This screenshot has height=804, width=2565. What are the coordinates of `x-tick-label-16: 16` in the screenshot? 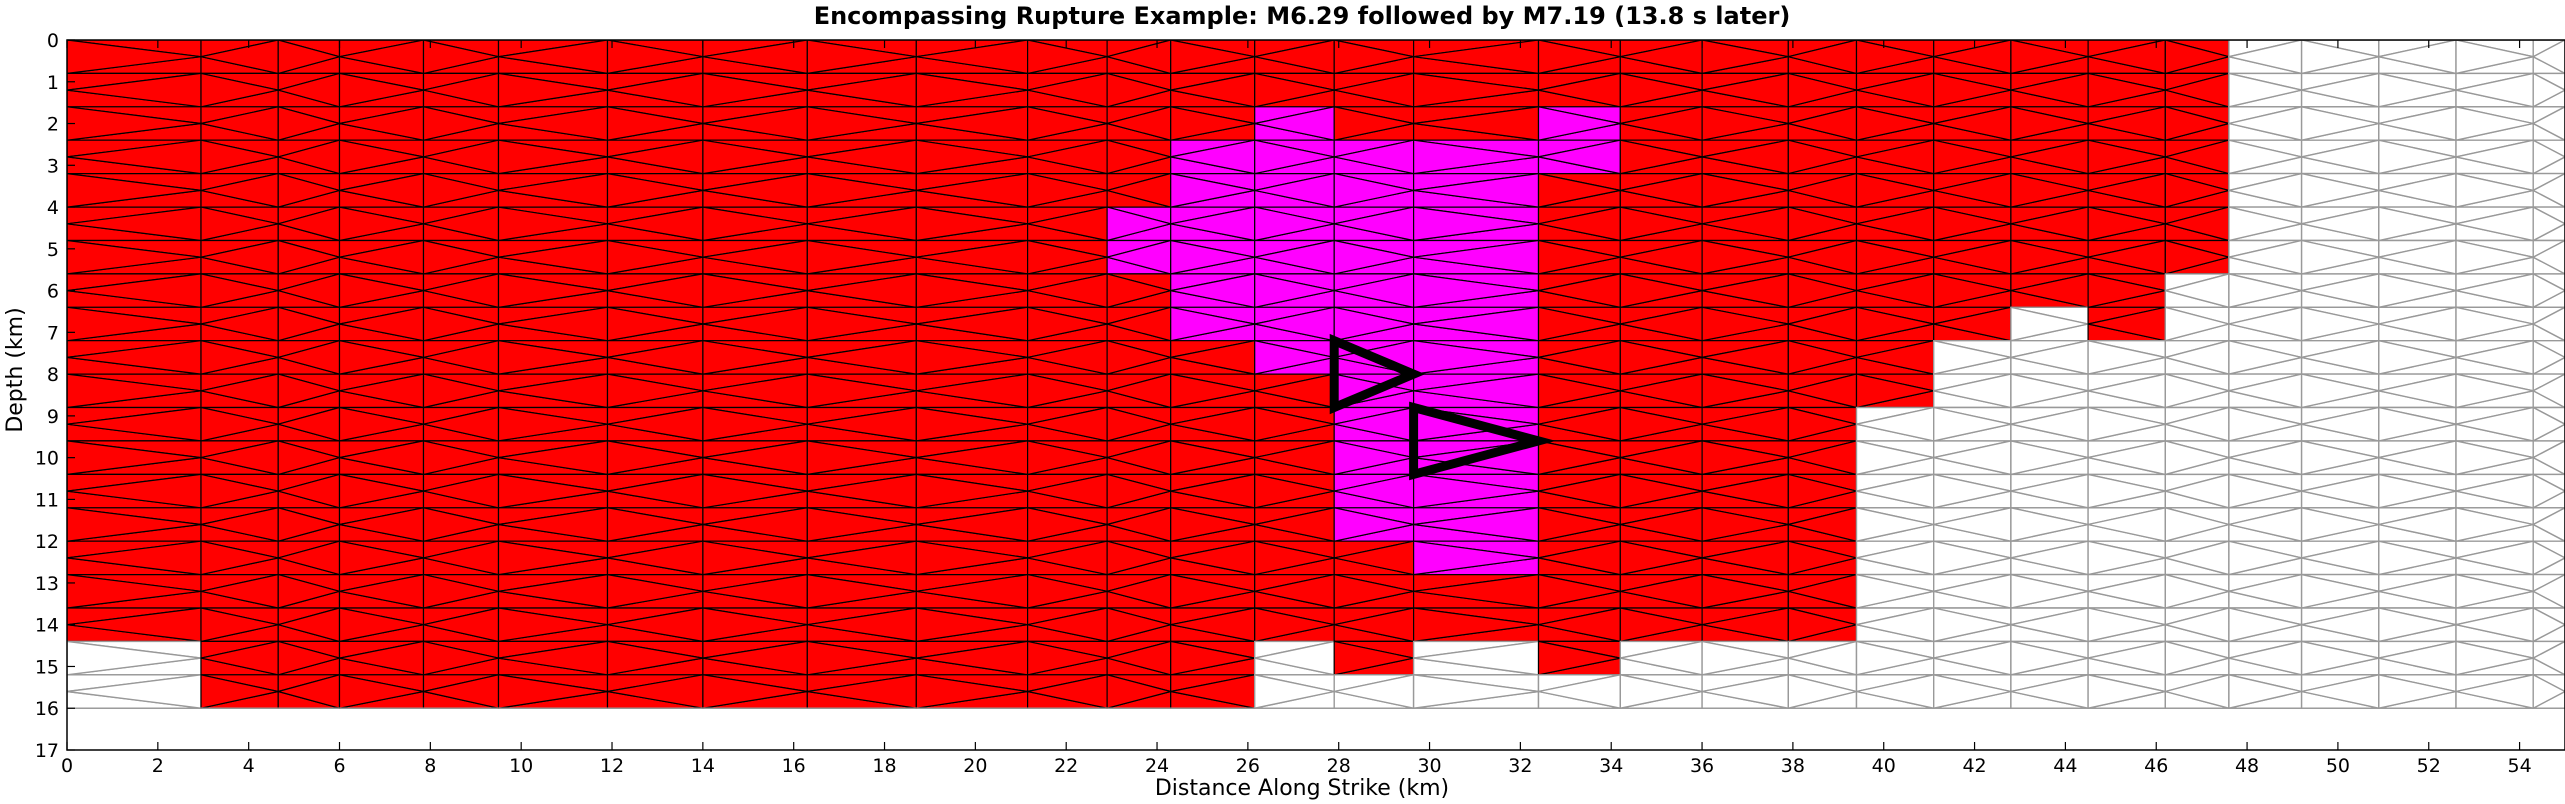 It's located at (794, 766).